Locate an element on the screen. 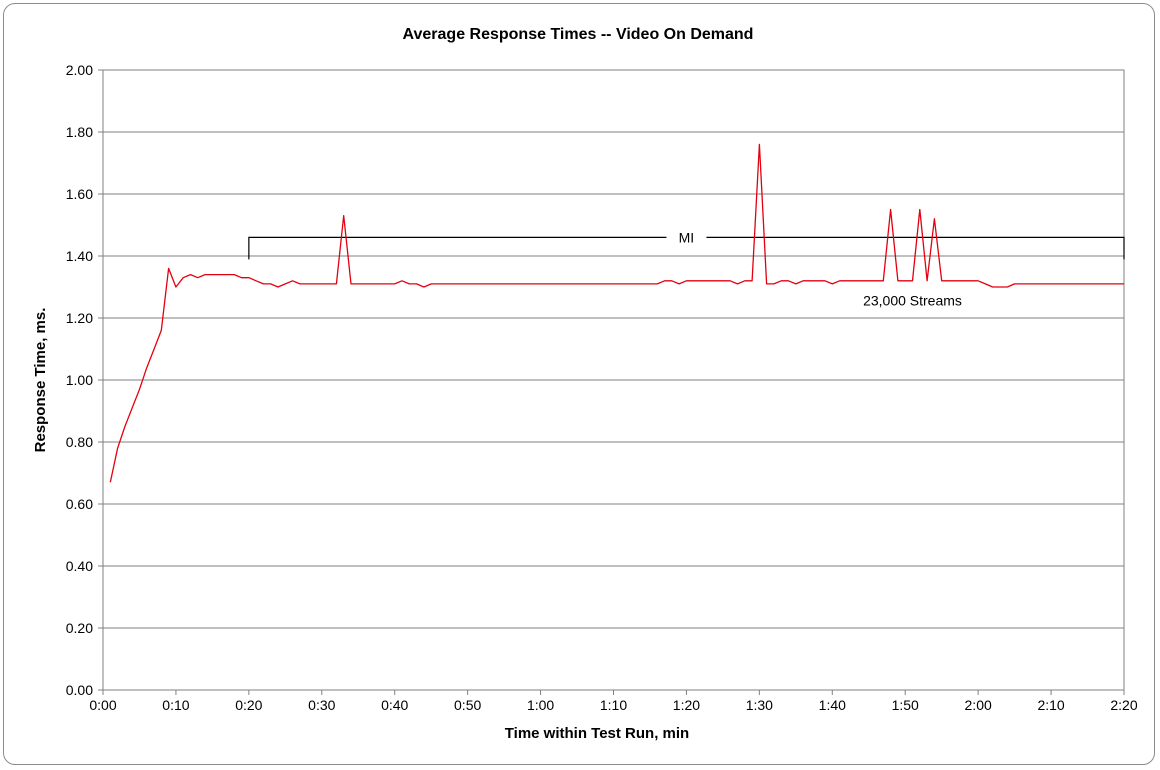  x-tick-label: 1:50 is located at coordinates (905, 705).